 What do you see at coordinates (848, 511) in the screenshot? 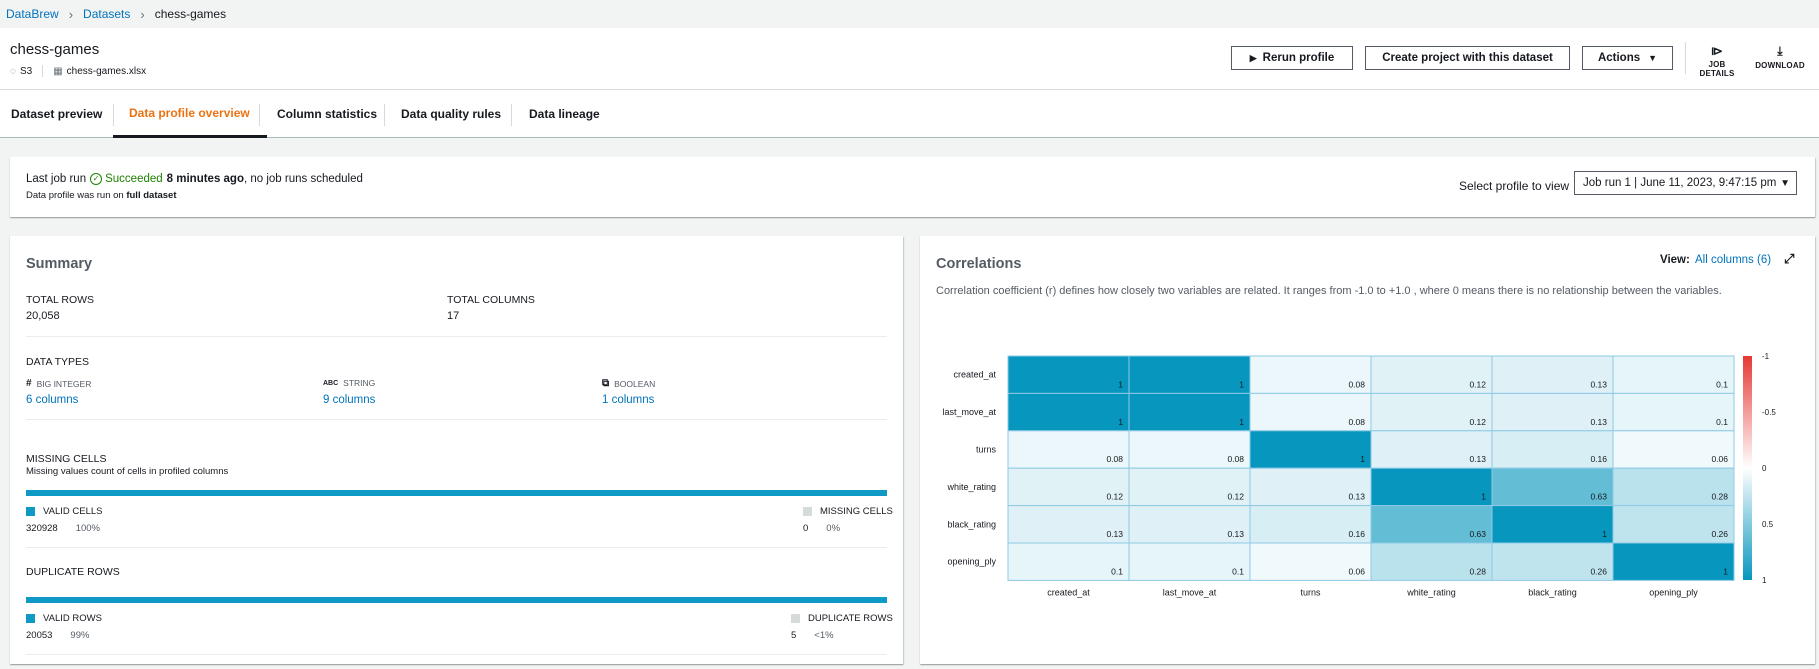
I see `missing-cells-legend: MISSING CELLS` at bounding box center [848, 511].